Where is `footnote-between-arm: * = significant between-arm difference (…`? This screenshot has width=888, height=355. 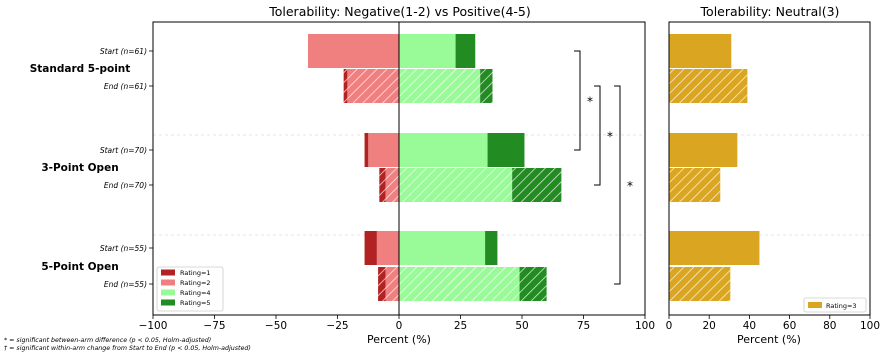
footnote-between-arm: * = significant between-arm difference (… is located at coordinates (107, 340).